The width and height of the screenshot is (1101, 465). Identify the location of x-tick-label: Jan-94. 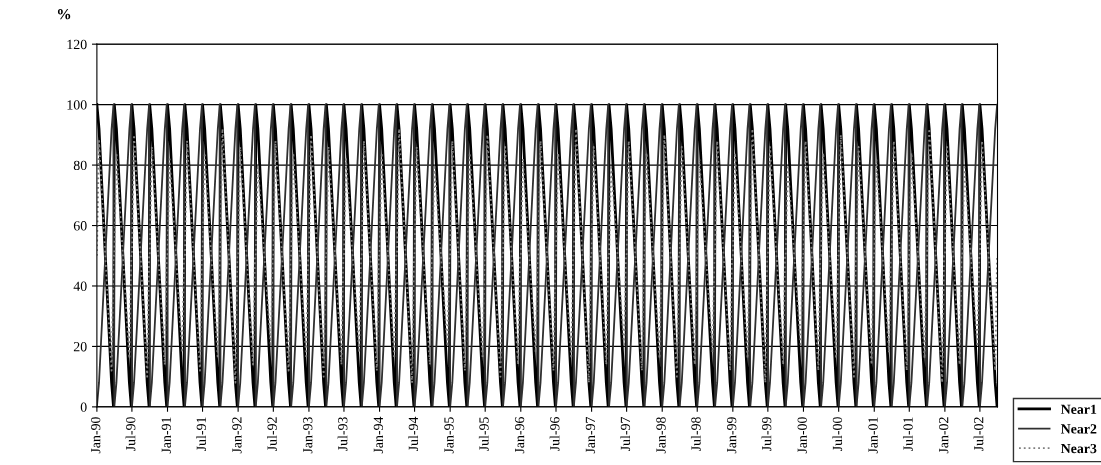
(378, 435).